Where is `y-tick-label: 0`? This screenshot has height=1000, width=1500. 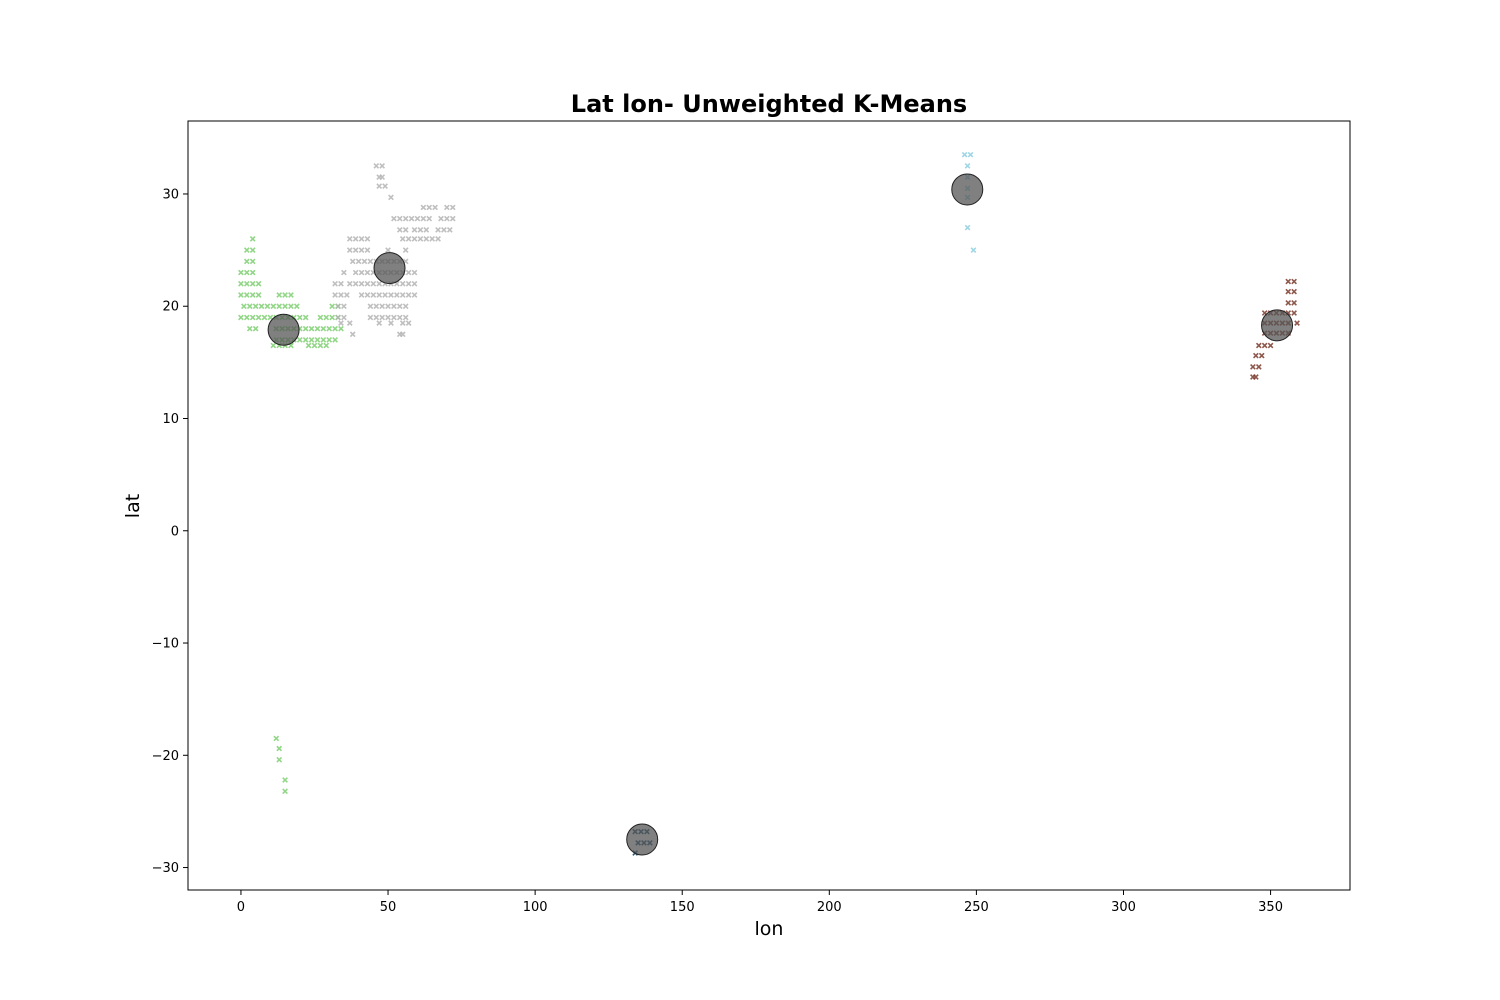 y-tick-label: 0 is located at coordinates (175, 531).